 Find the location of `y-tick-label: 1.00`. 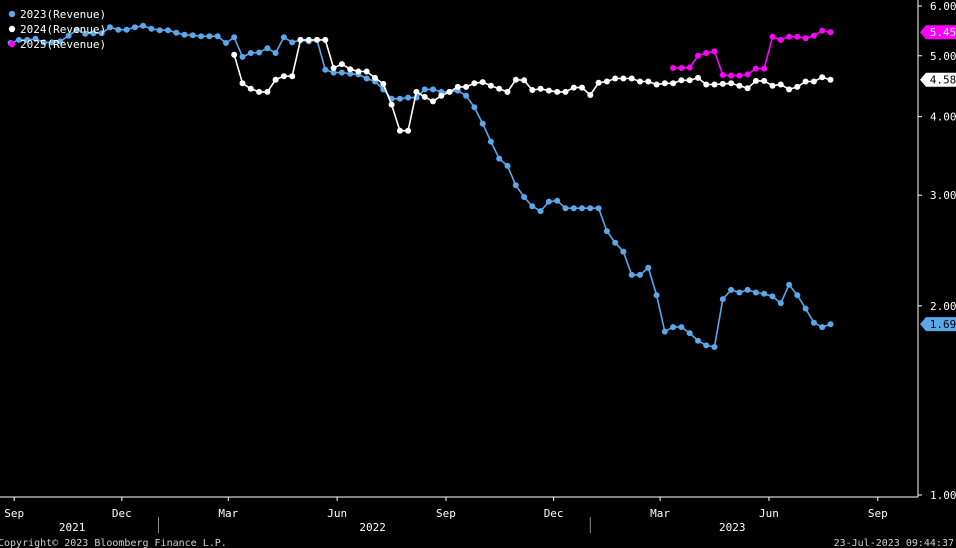

y-tick-label: 1.00 is located at coordinates (943, 495).